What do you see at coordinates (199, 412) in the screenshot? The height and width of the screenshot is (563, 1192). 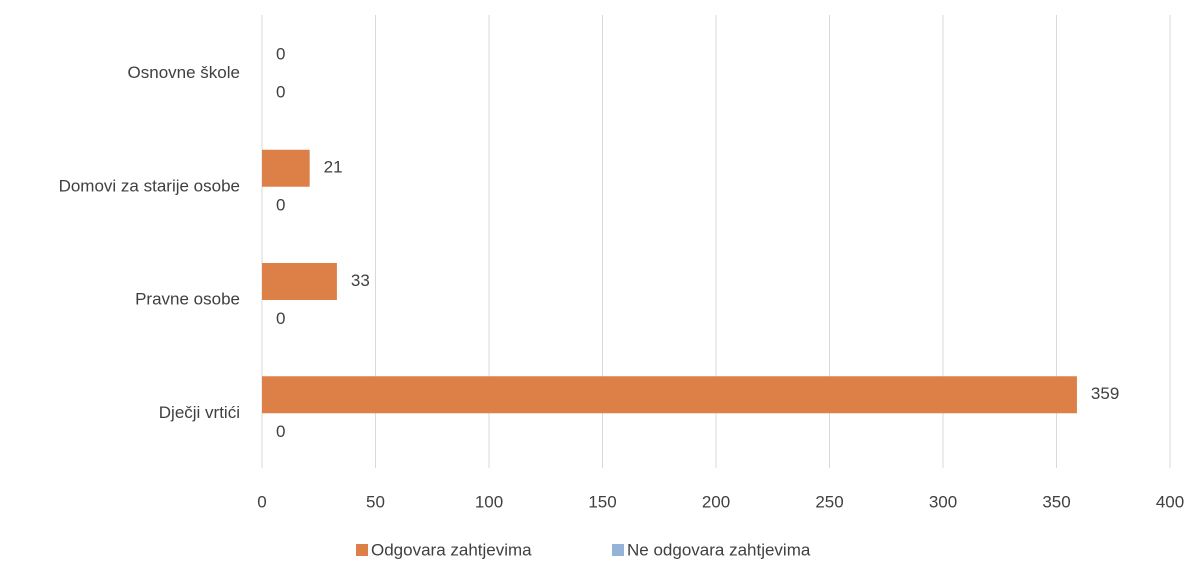 I see `y-tick-label: Dječji vrtići` at bounding box center [199, 412].